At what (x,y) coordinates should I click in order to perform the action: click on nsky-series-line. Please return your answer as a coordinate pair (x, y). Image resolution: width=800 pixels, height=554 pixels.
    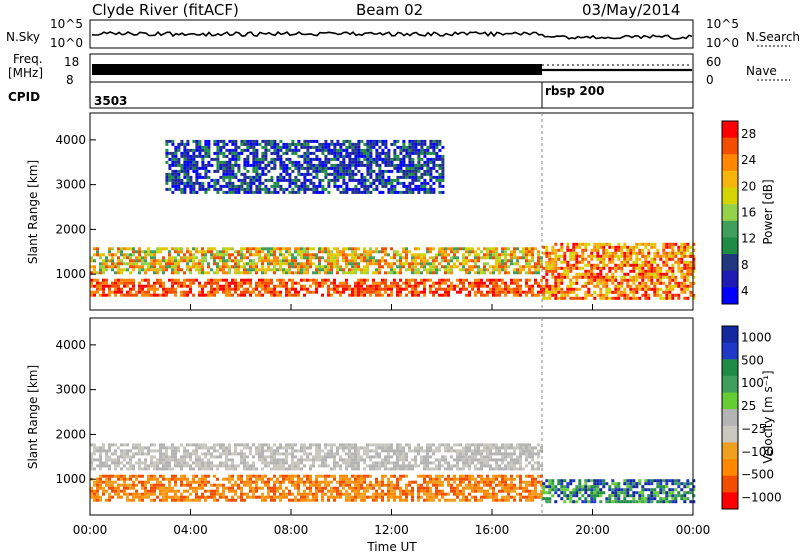
    Looking at the image, I should click on (392, 35).